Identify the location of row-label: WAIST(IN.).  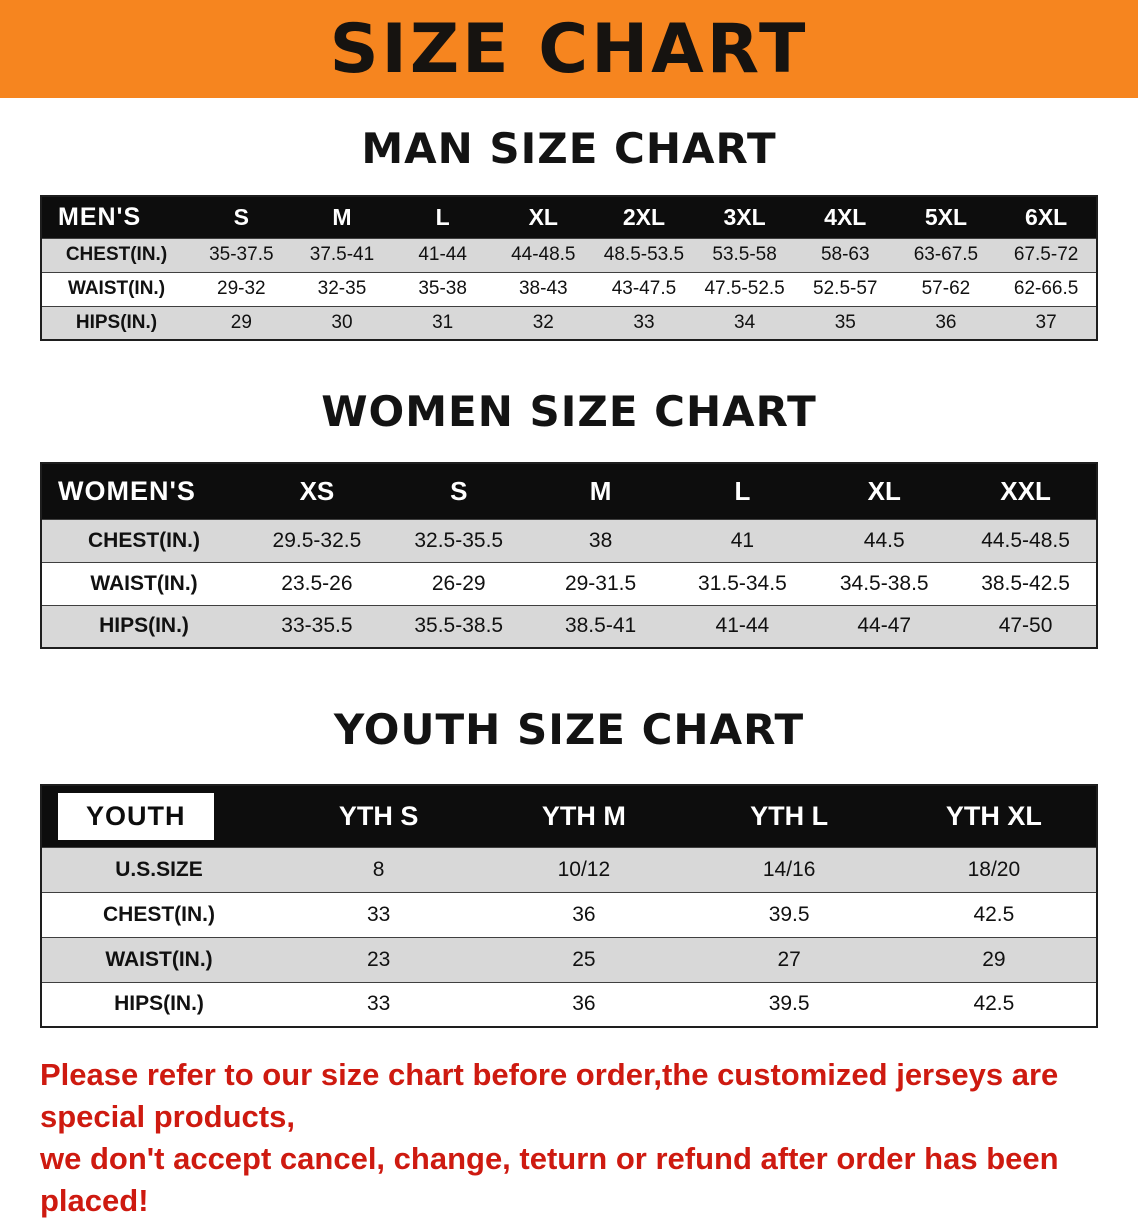
(116, 289).